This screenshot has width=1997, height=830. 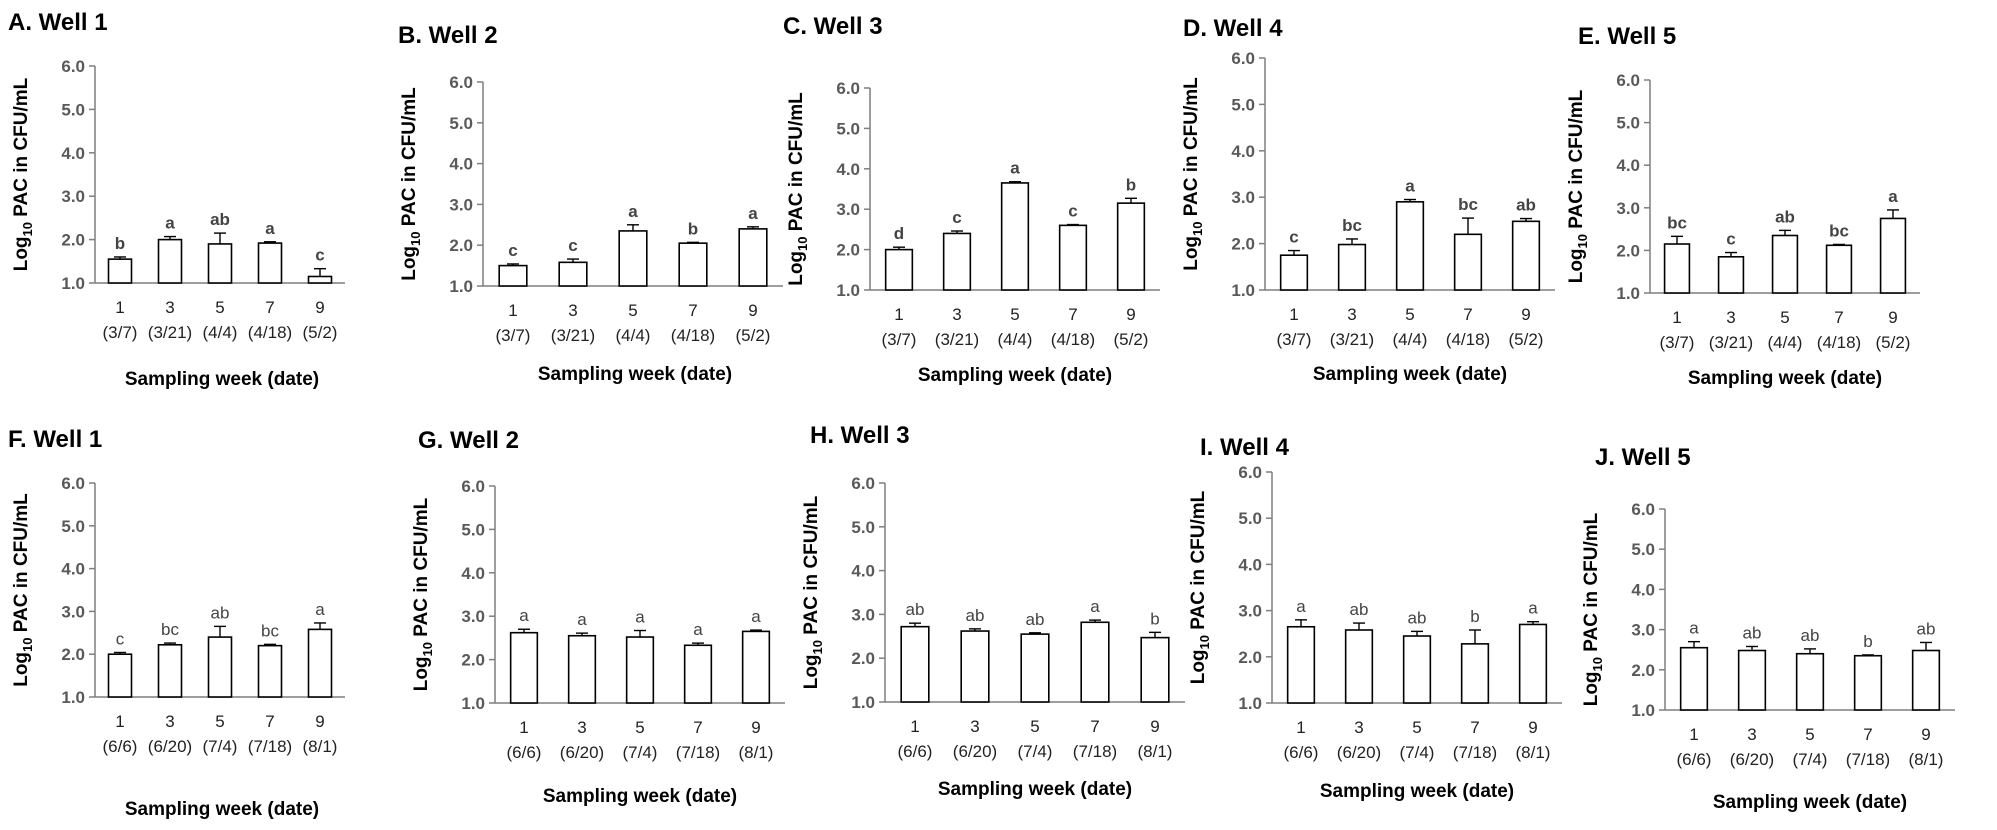 What do you see at coordinates (1359, 752) in the screenshot?
I see `x-tick-date: (6/20)` at bounding box center [1359, 752].